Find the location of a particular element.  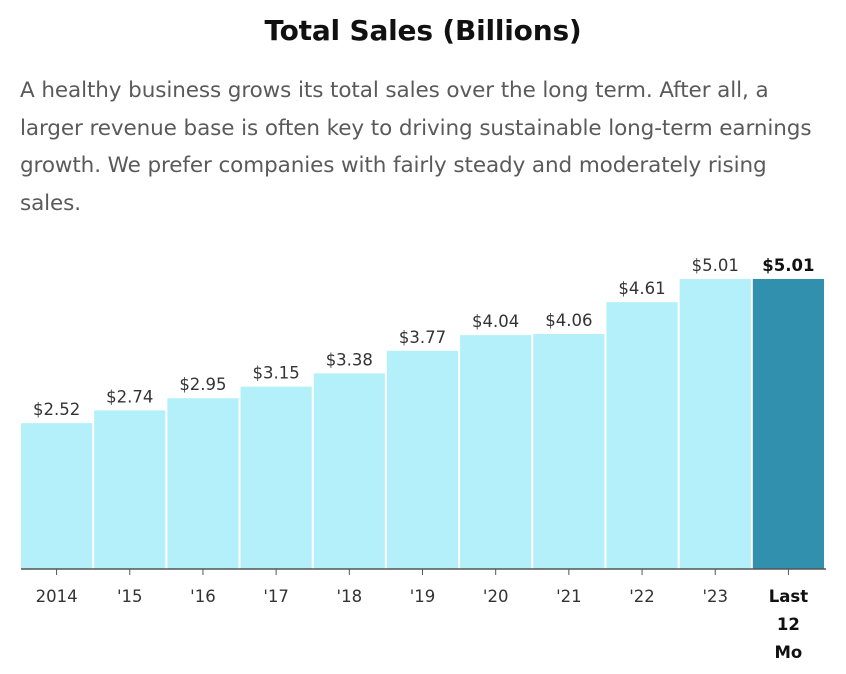

x-tick-label: '22 is located at coordinates (642, 596).